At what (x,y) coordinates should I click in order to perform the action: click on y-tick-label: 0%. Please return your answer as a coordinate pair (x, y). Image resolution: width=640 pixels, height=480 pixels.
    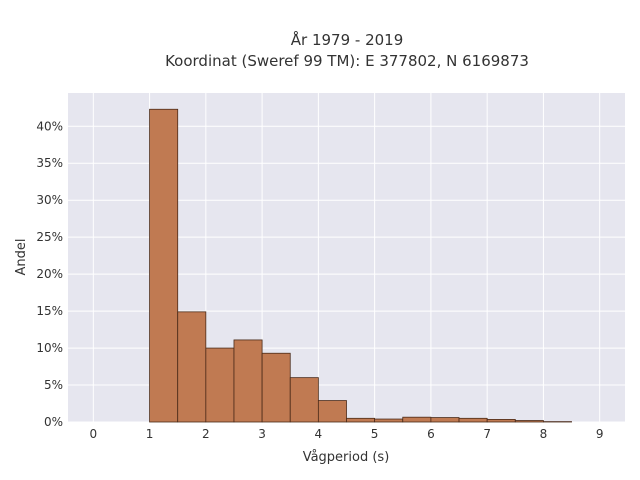
    Looking at the image, I should click on (53, 422).